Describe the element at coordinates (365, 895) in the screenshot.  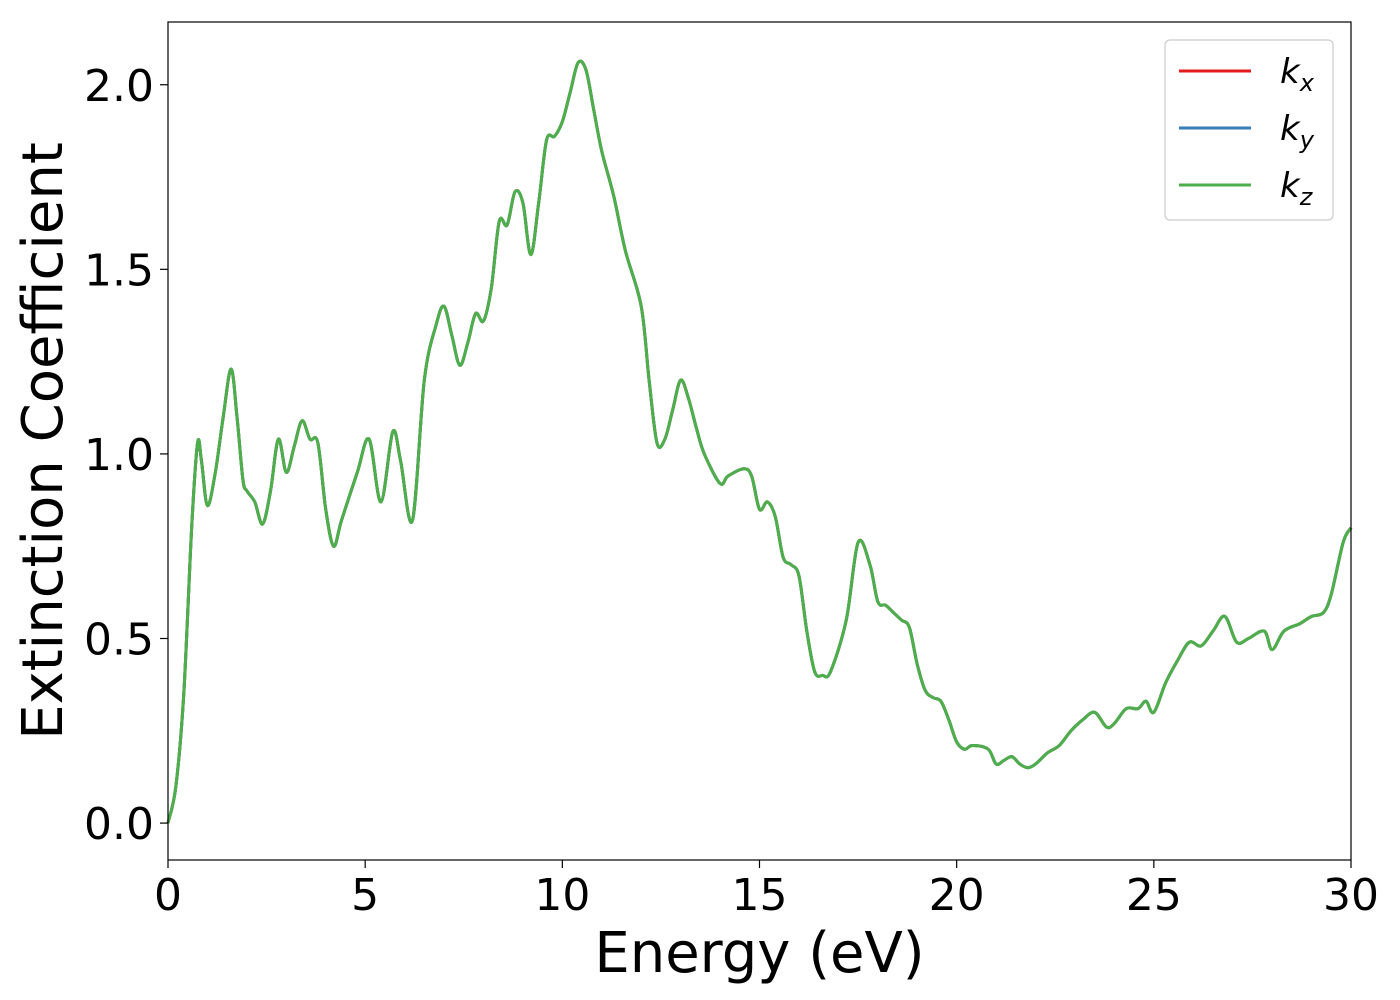
I see `x-tick-label: 5` at that location.